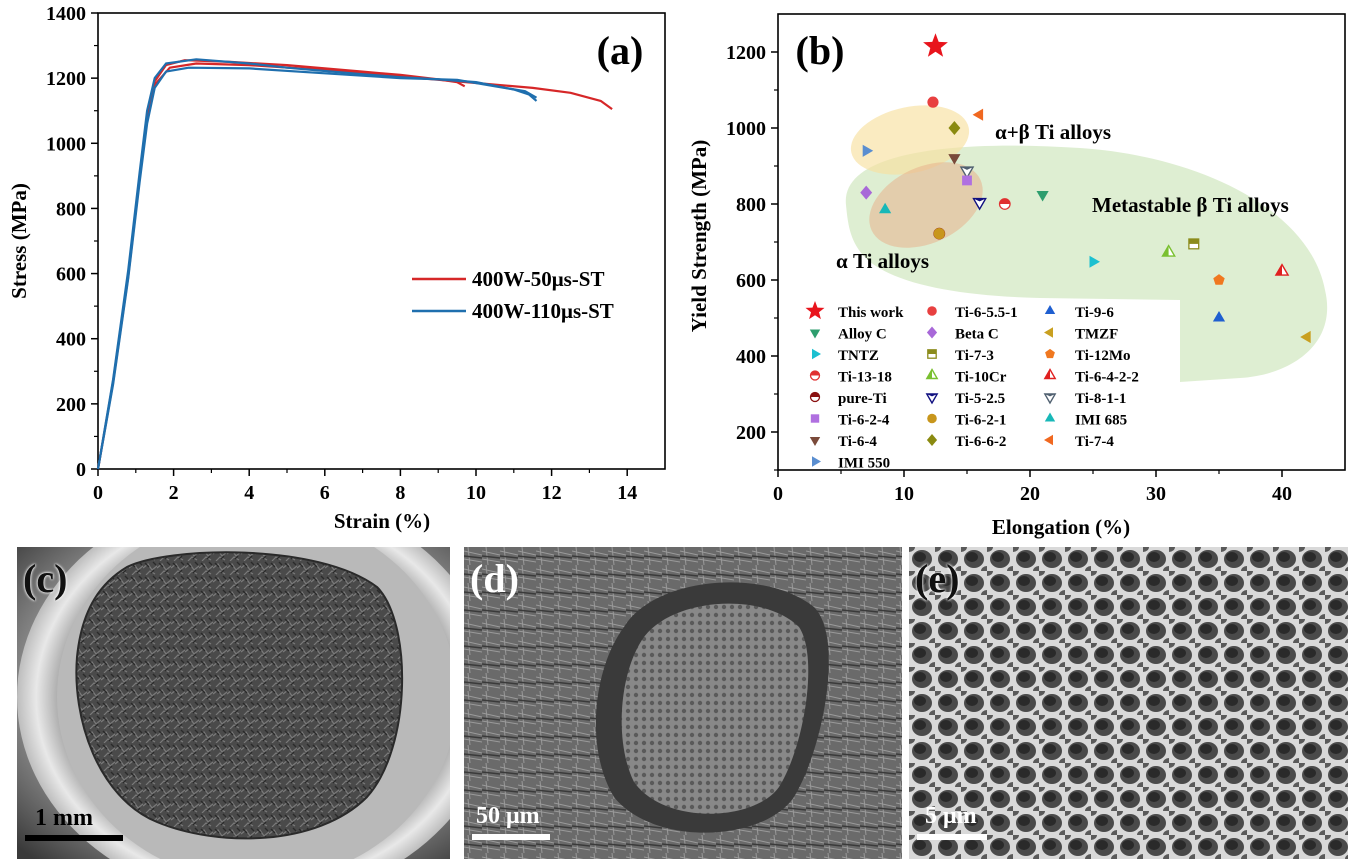 This screenshot has width=1357, height=862. I want to click on legend-label-9: Ti-13-18, so click(865, 378).